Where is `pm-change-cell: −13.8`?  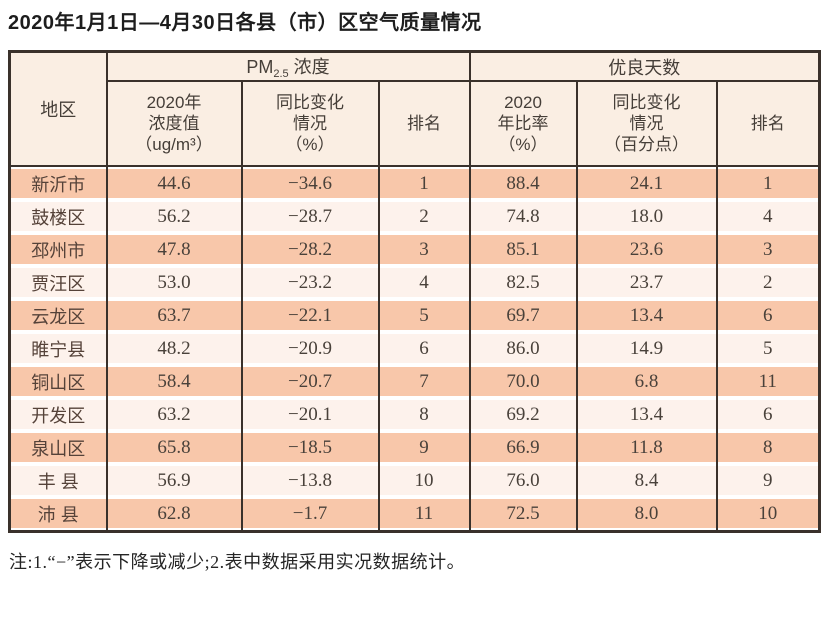
pm-change-cell: −13.8 is located at coordinates (310, 480).